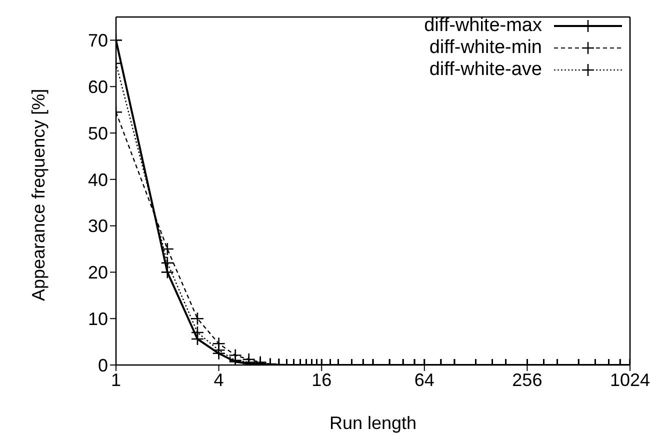 This screenshot has width=664, height=446. I want to click on y-tick-label: 50, so click(98, 133).